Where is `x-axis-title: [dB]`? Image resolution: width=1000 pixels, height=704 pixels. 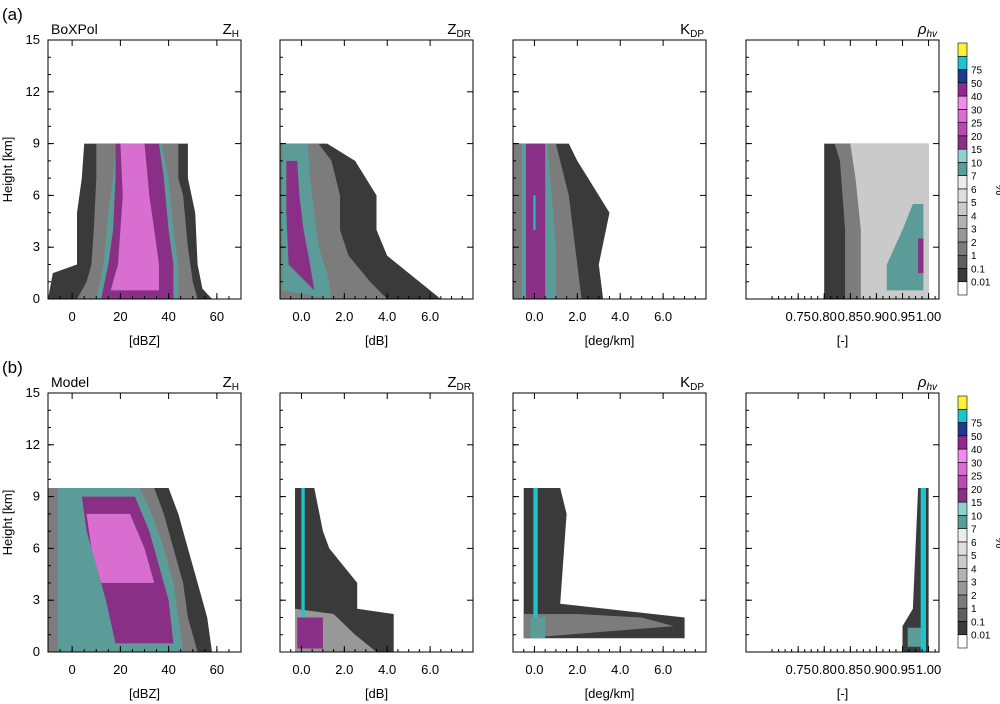 x-axis-title: [dB] is located at coordinates (376, 340).